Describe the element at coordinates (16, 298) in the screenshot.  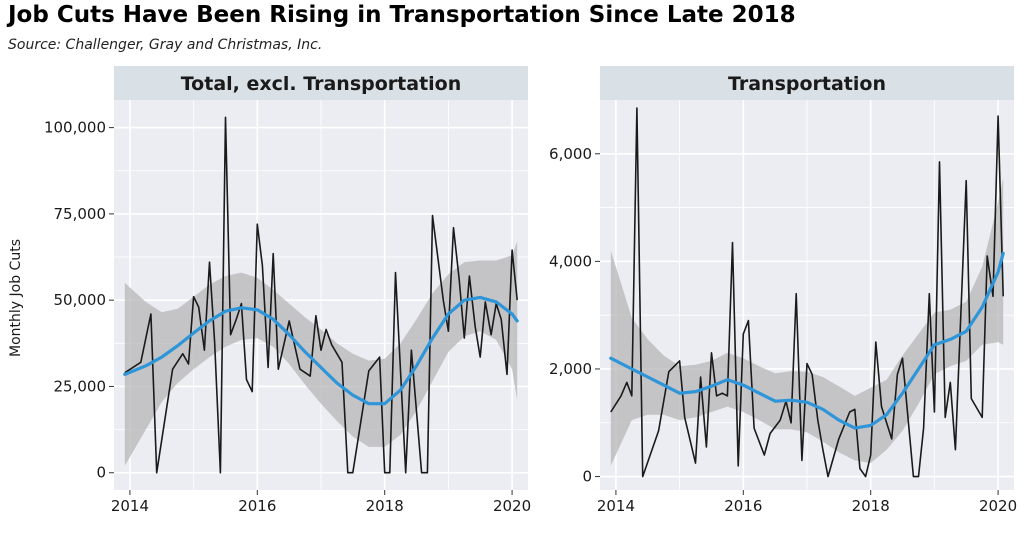
I see `y-axis-label: Monthly Job Cuts` at that location.